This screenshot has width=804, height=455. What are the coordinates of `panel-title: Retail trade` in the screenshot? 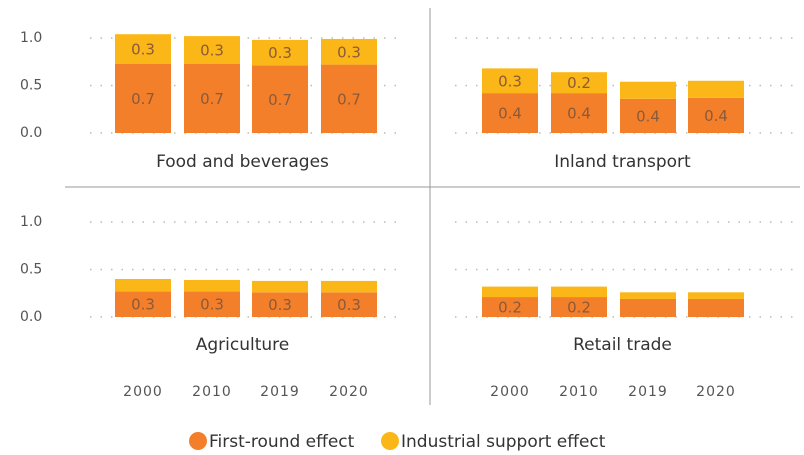 It's located at (622, 345).